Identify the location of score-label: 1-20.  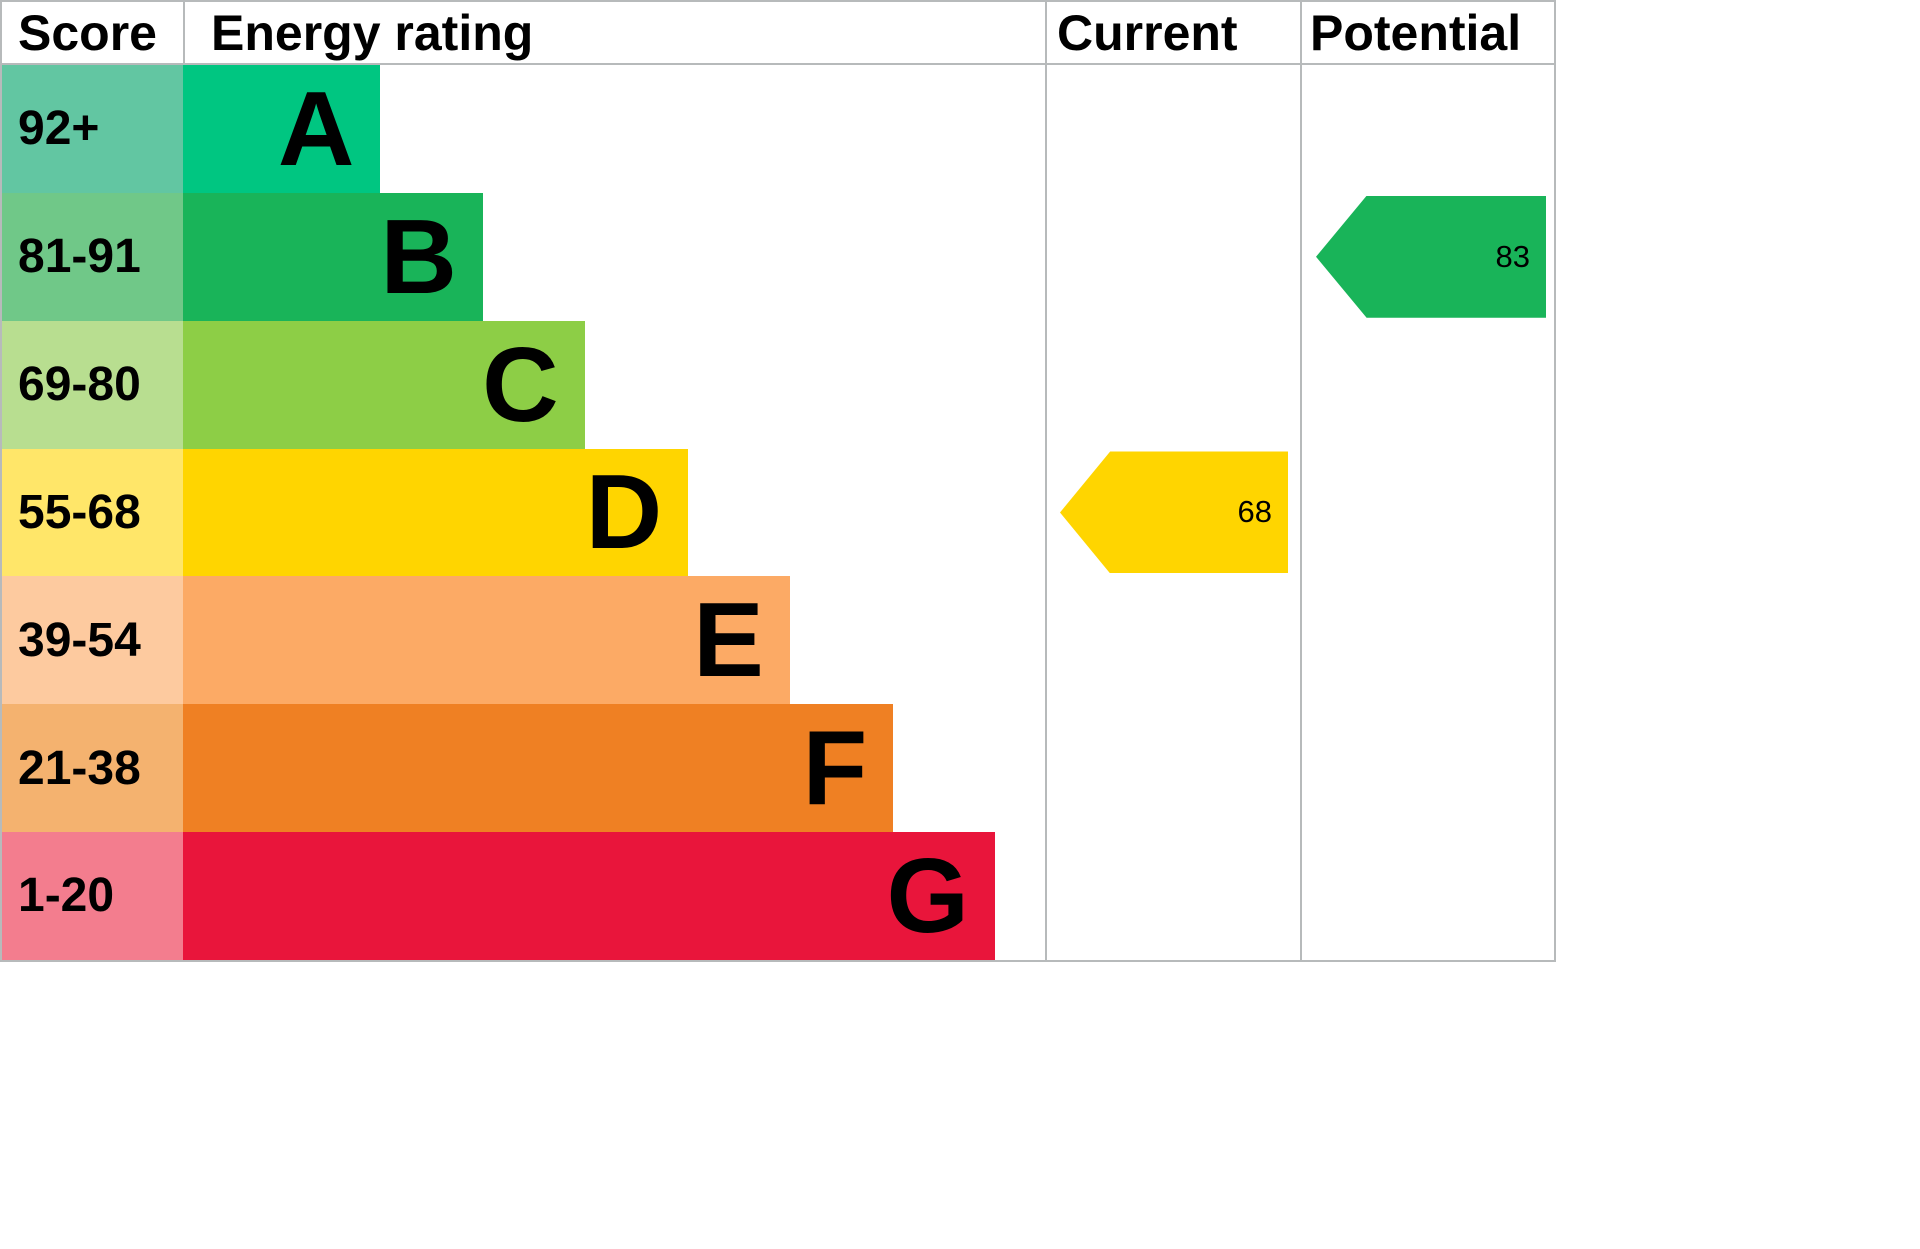
(66, 896).